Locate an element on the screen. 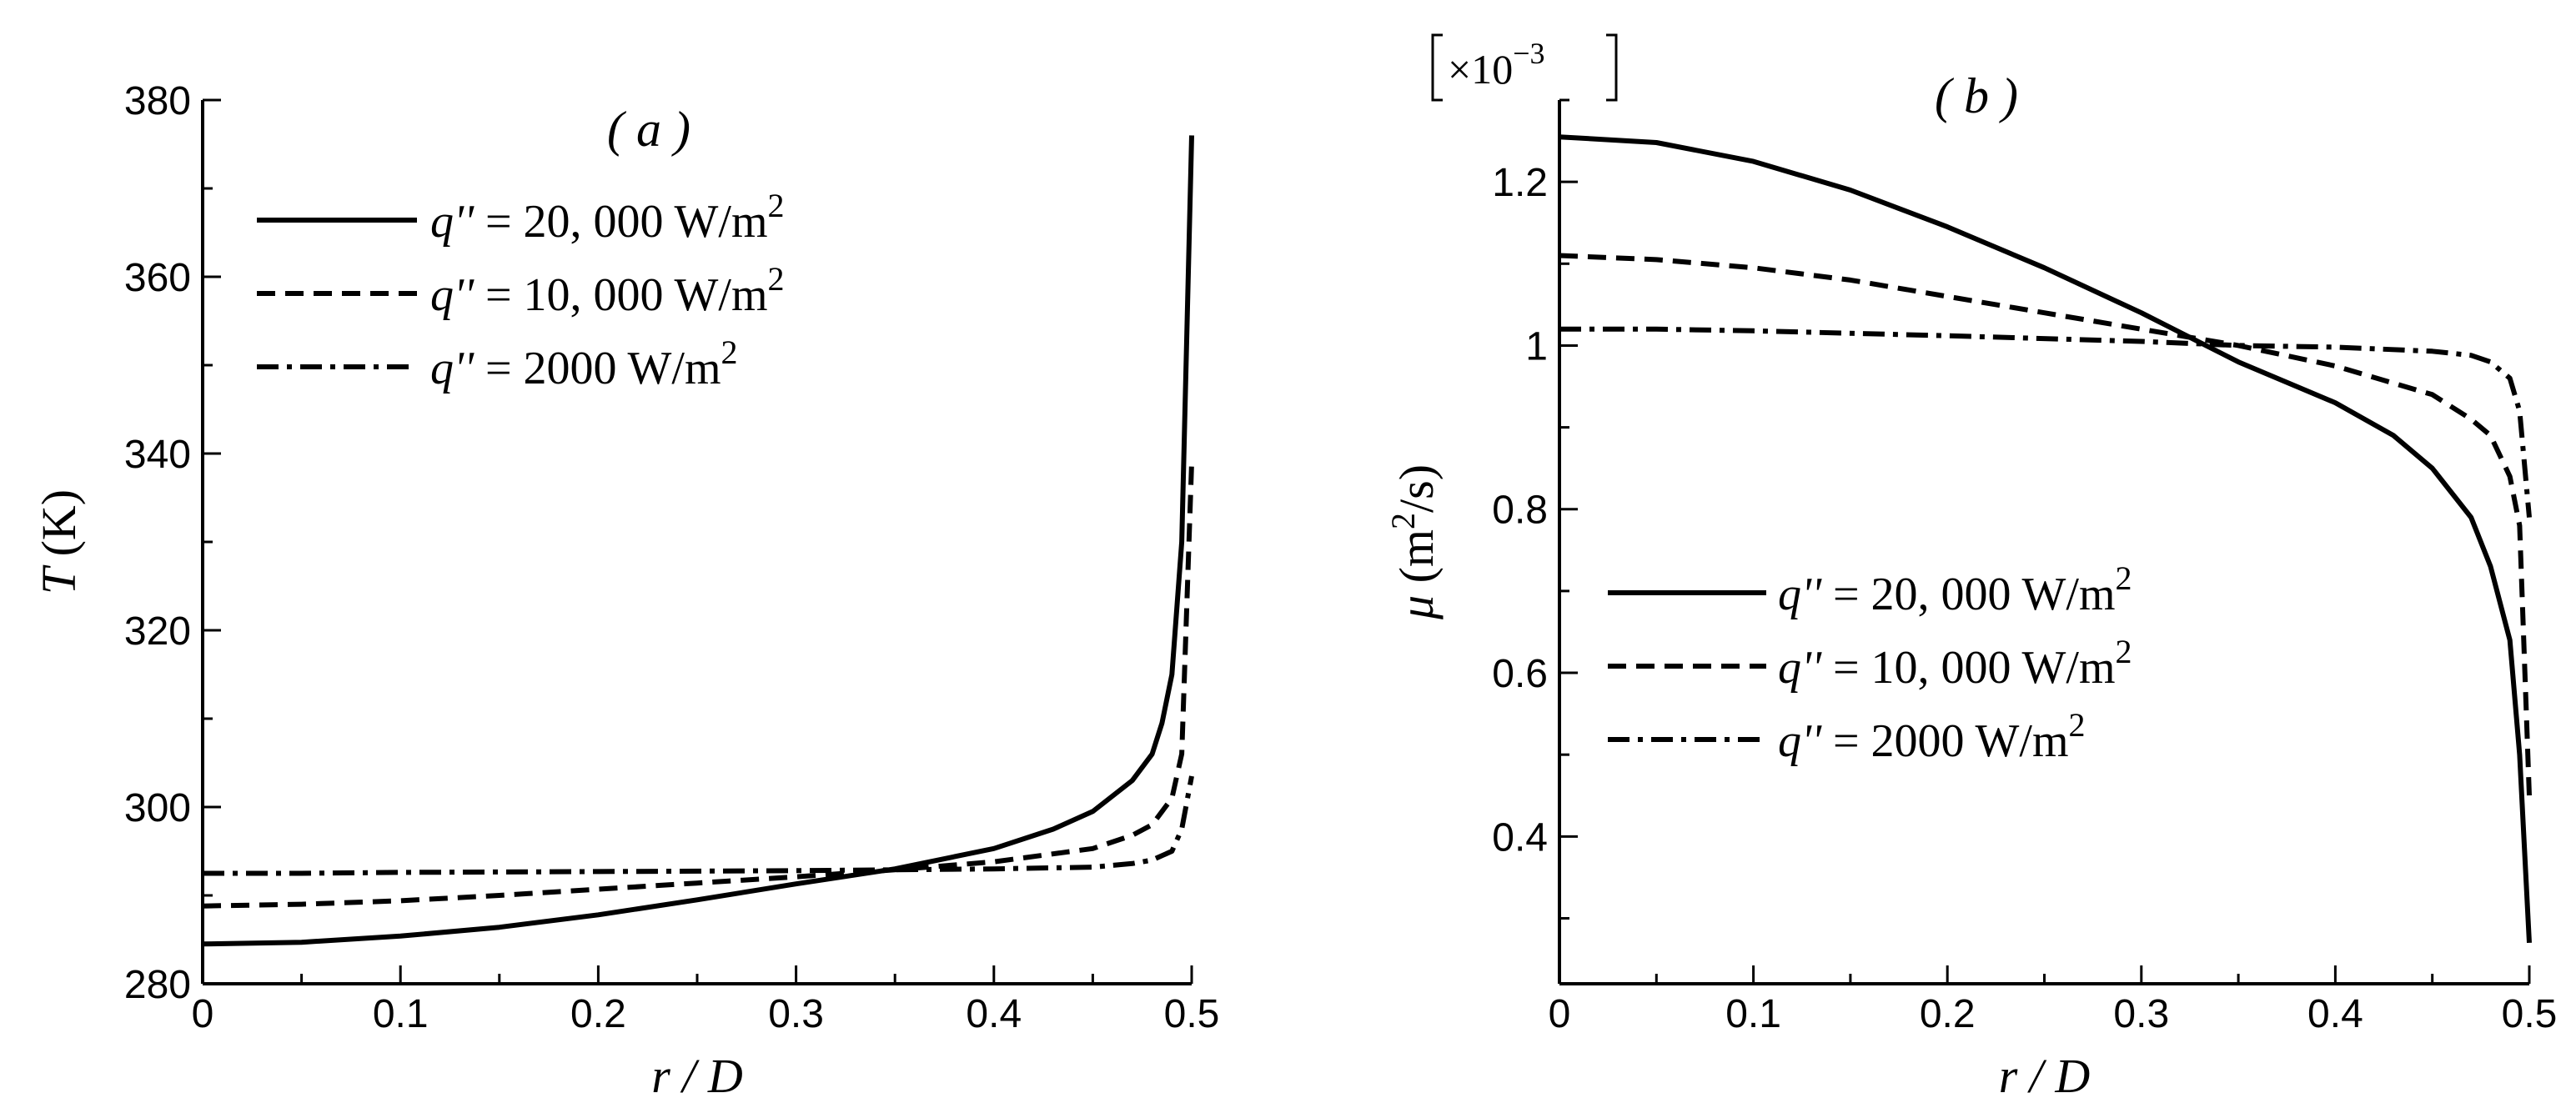 Image resolution: width=2576 pixels, height=1113 pixels. panel-label: ( b ) is located at coordinates (1976, 95).